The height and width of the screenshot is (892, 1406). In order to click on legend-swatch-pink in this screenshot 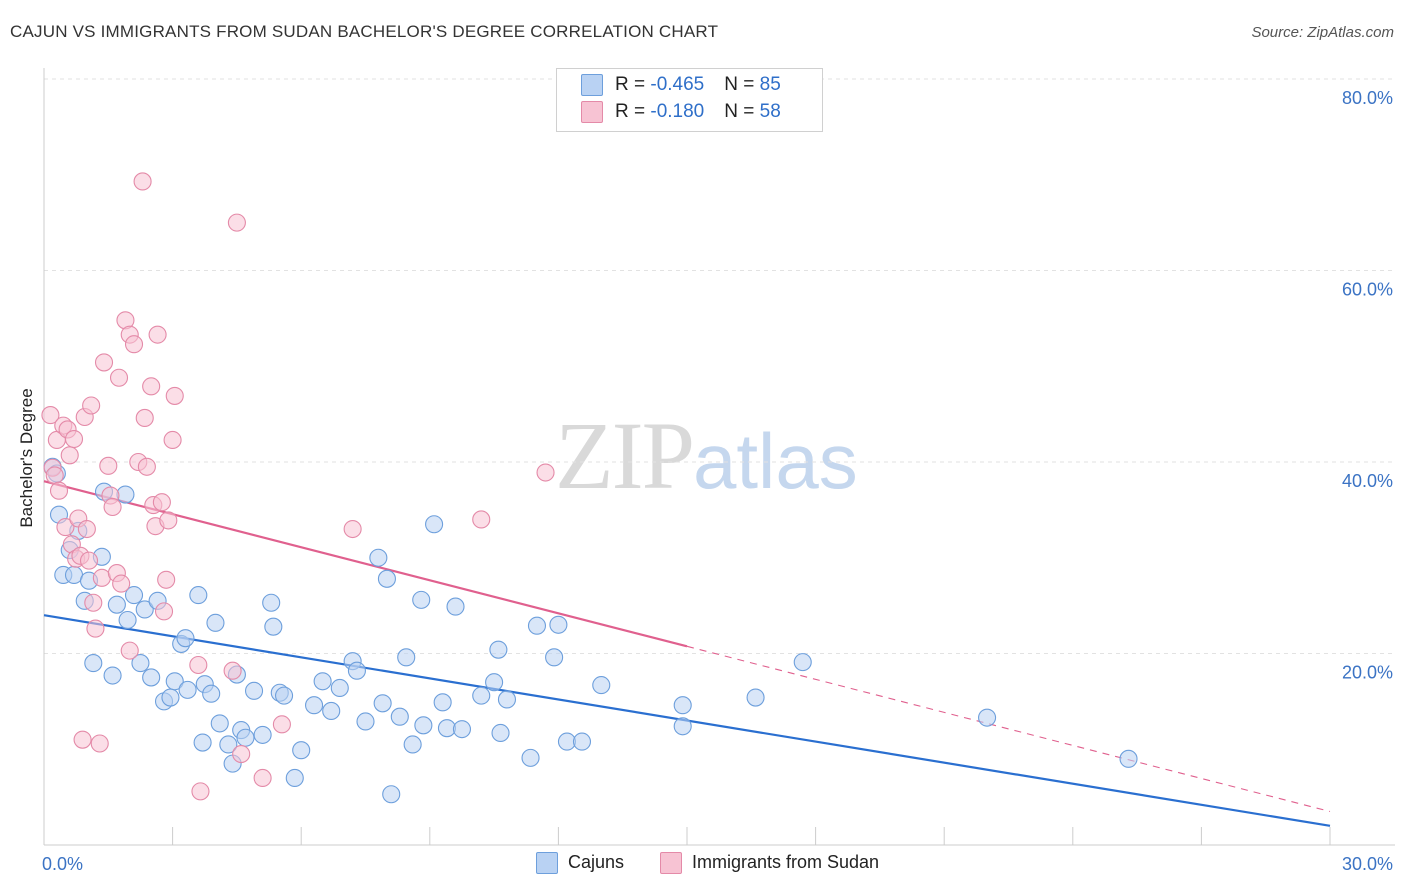, I will do `click(592, 112)`.